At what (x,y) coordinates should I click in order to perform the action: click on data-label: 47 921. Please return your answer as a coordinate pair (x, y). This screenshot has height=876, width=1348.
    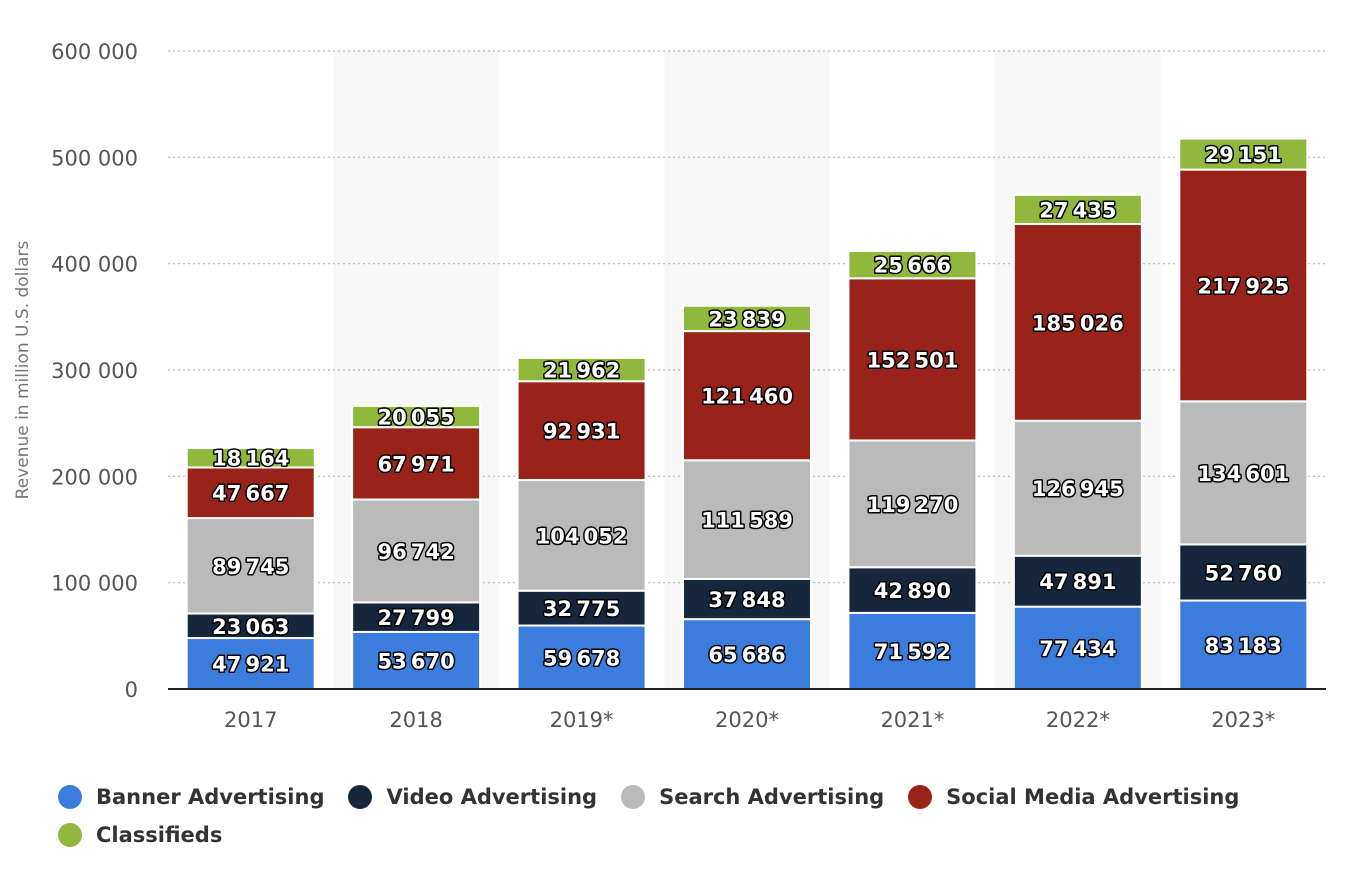
    Looking at the image, I should click on (250, 665).